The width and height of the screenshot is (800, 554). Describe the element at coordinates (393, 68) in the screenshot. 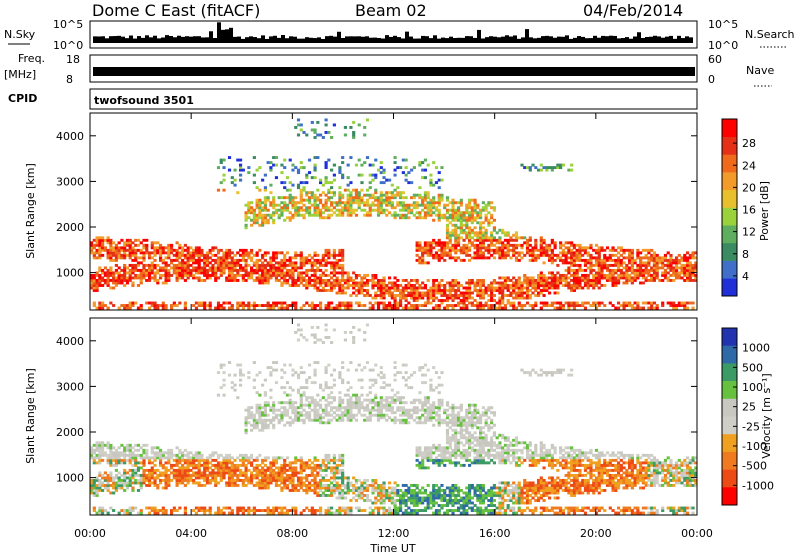

I see `freq-panel` at that location.